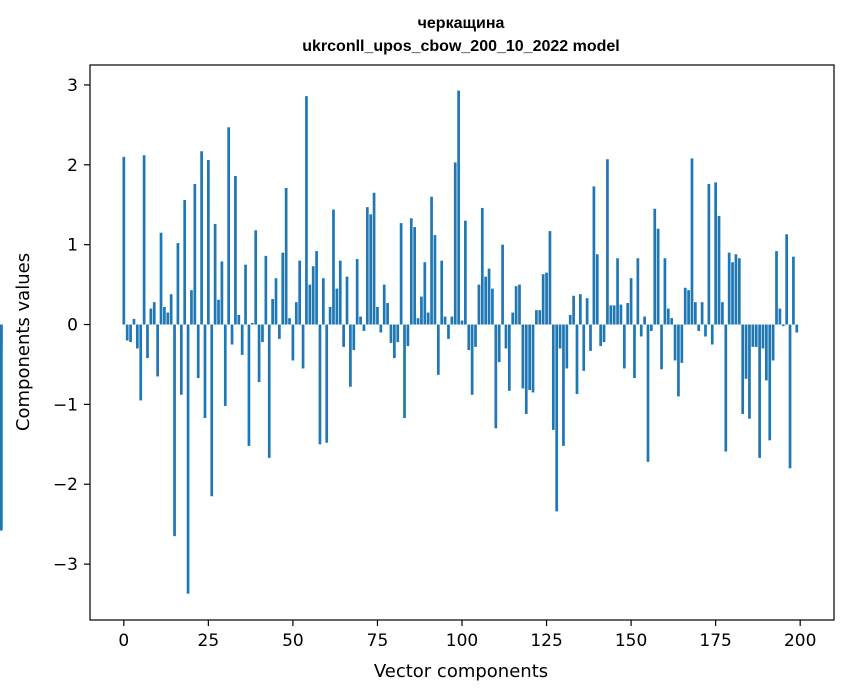  What do you see at coordinates (461, 23) in the screenshot?
I see `chart-title-line-1: черкащина` at bounding box center [461, 23].